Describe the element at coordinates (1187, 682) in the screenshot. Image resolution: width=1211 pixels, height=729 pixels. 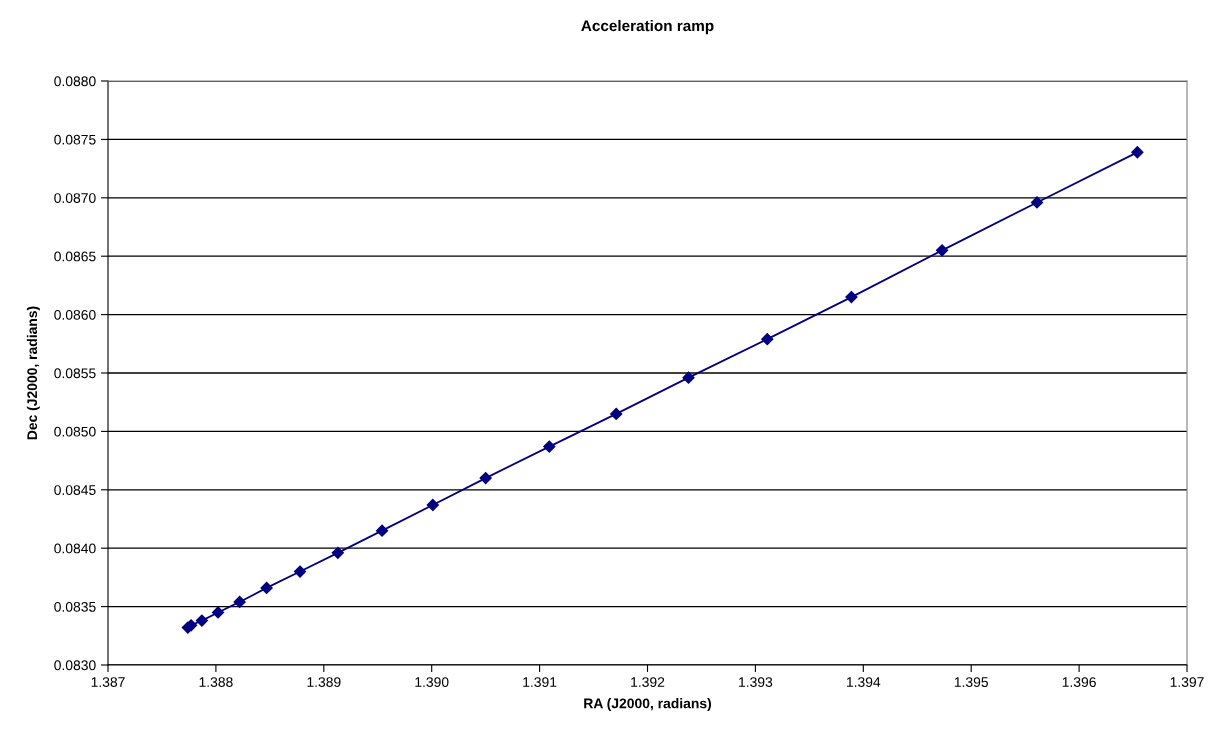
I see `x-tick-label: 1.397` at that location.